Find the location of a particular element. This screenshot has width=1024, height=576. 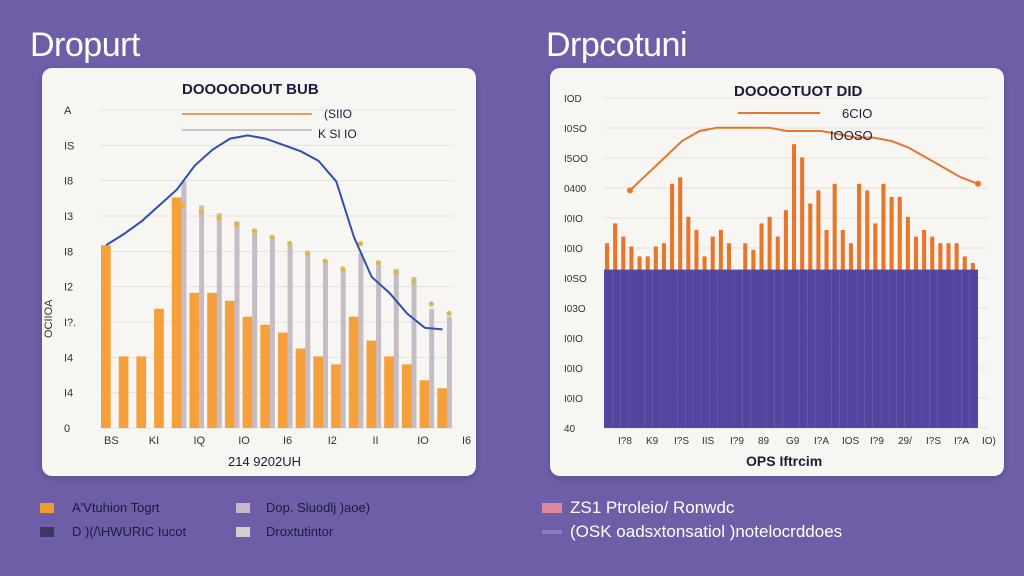

y-tick-label: I2 is located at coordinates (68, 288).